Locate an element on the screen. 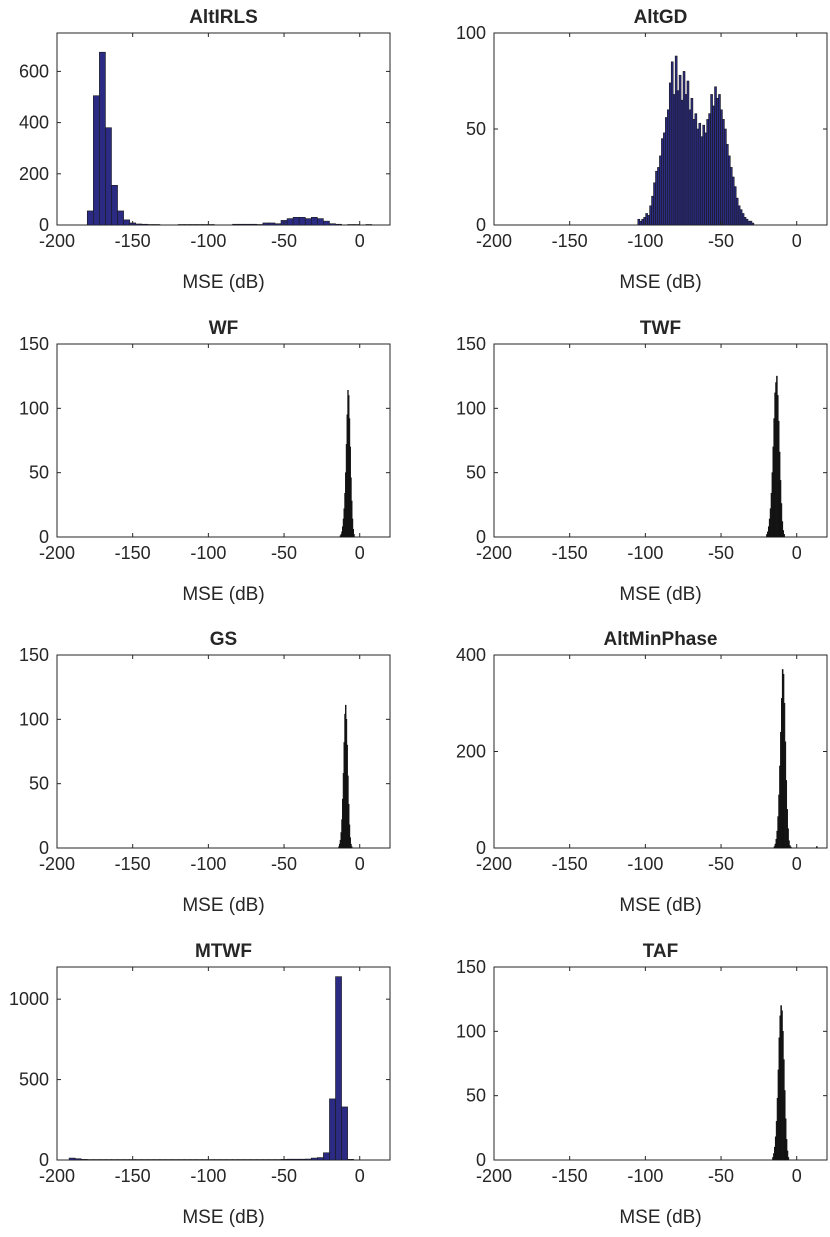 The height and width of the screenshot is (1237, 830). panel-wf: -200 -150 -100 -50 0 0 50 100 150 WF MSE (dB) is located at coordinates (205, 461).